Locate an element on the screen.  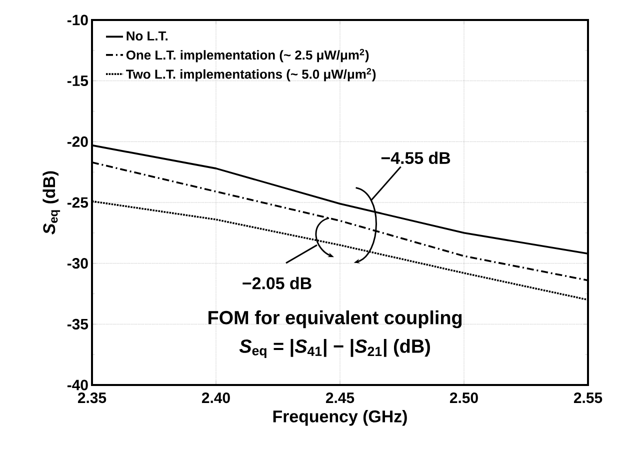
y-tick-label: -30 is located at coordinates (77, 263).